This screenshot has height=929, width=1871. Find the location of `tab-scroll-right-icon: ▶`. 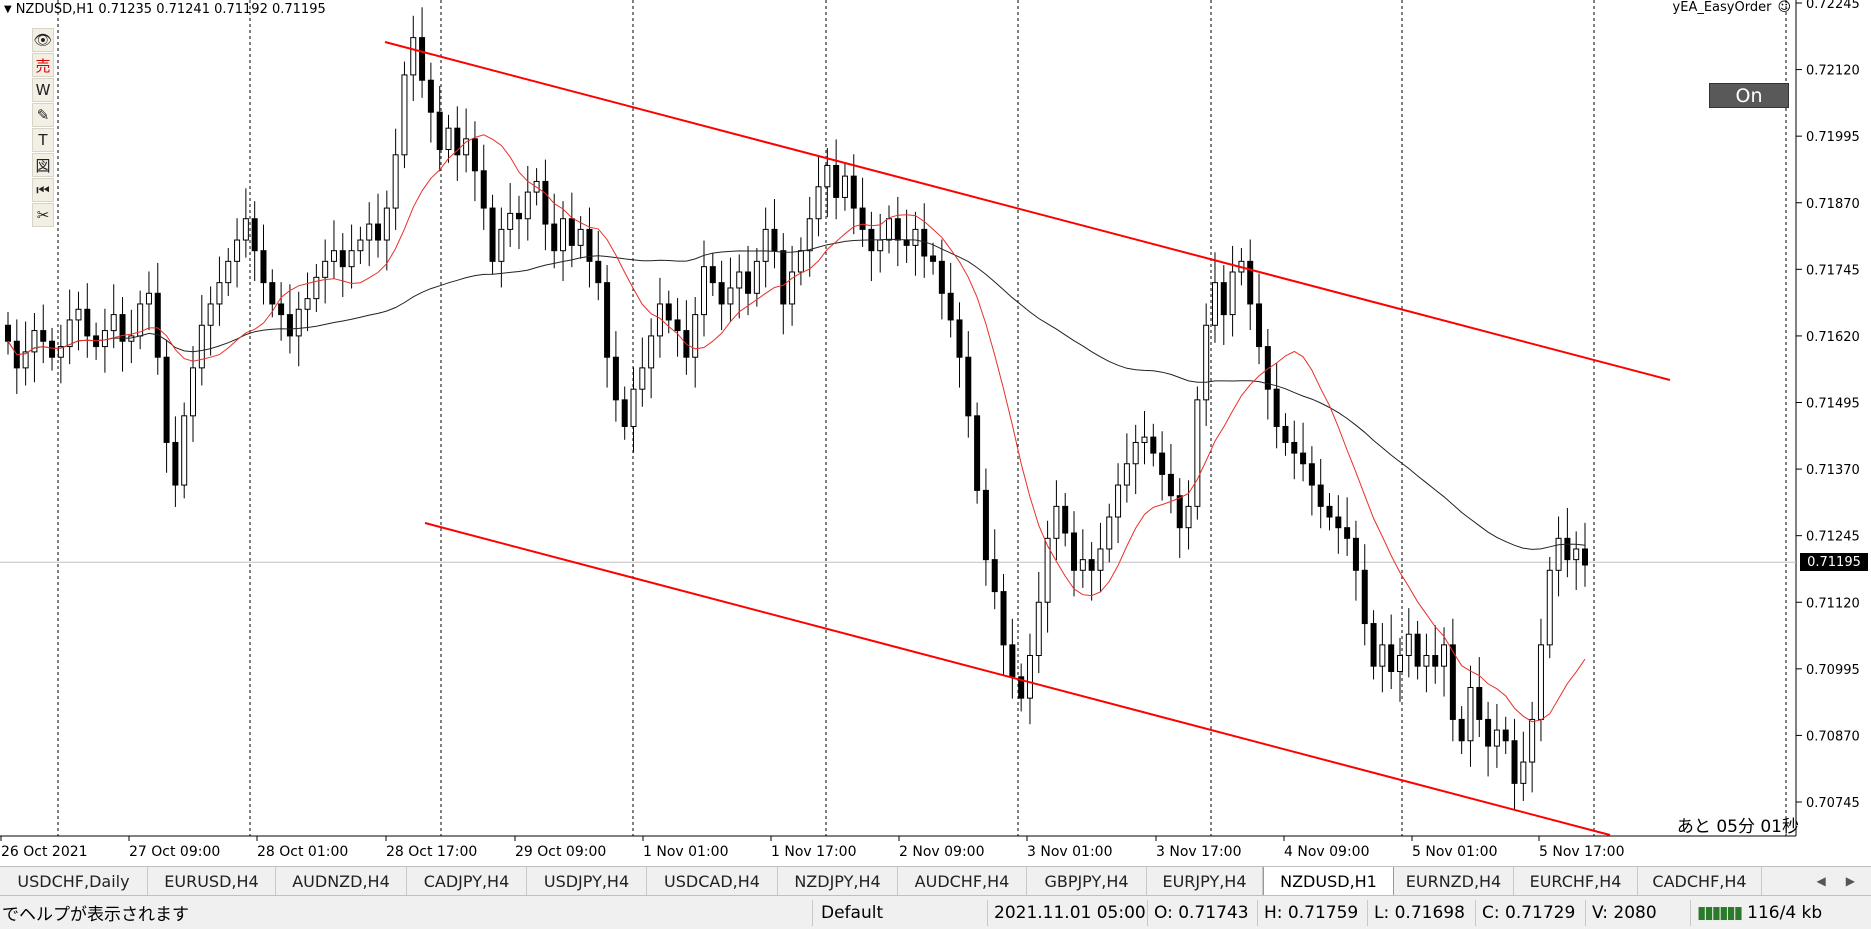

tab-scroll-right-icon: ▶ is located at coordinates (1850, 881).